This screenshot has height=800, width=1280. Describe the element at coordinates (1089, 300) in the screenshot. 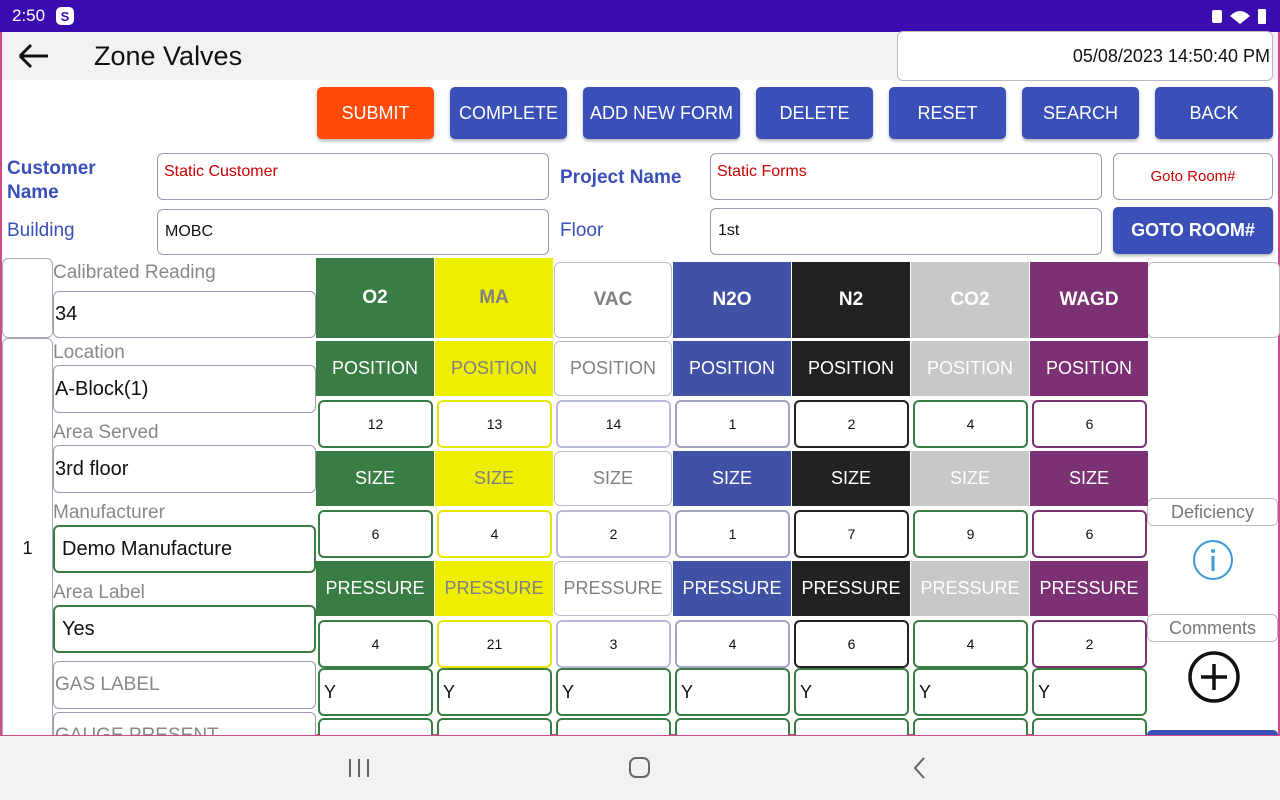

I see `gas-header: WAGD` at that location.